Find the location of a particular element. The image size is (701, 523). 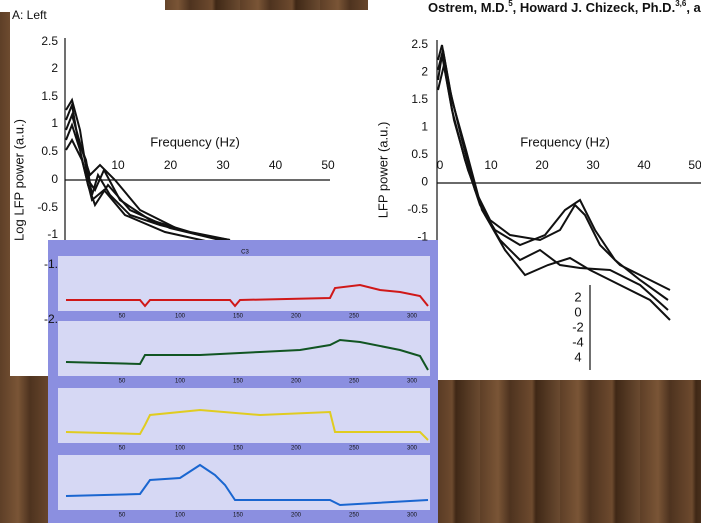

y-tick-label: -2. is located at coordinates (51, 319).